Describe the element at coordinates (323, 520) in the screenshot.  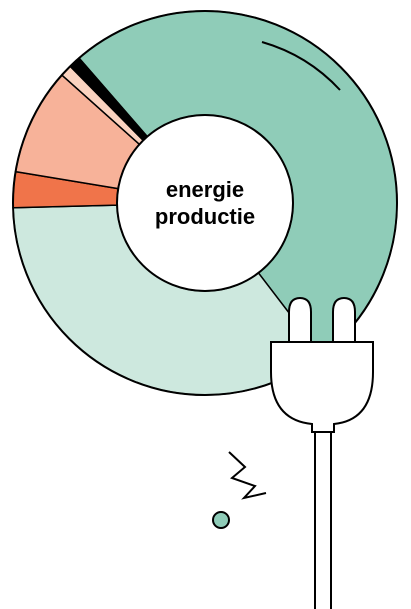
I see `cord` at that location.